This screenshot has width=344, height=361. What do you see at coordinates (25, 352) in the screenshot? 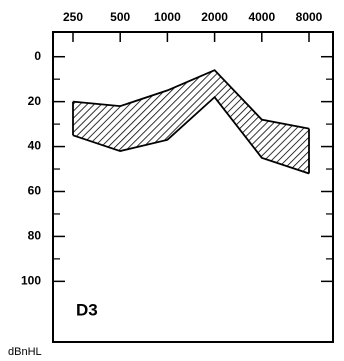
I see `y-axis-label: dBnHL` at bounding box center [25, 352].